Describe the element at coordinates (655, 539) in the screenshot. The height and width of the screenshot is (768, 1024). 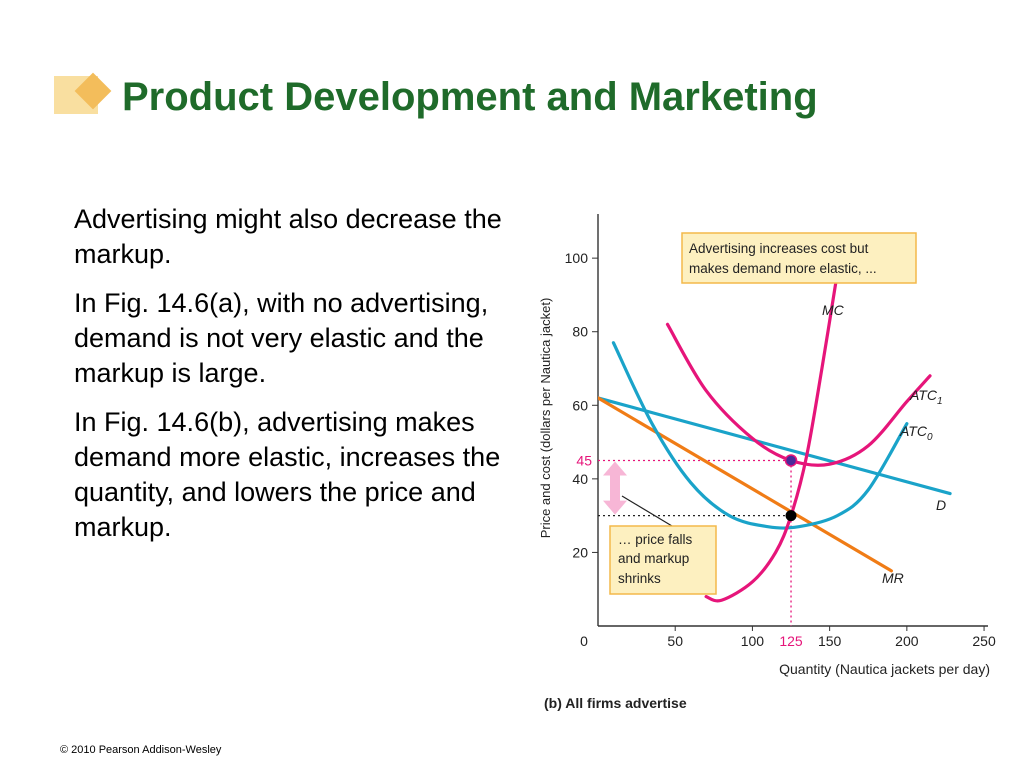
I see `bottom-callout-line-1: … price falls` at that location.